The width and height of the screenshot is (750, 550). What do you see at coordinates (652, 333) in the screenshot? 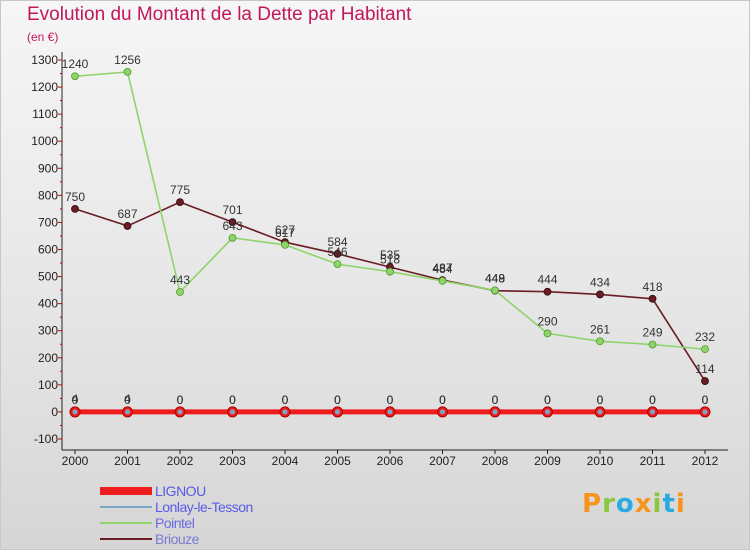
I see `data-label-pointel: 249` at bounding box center [652, 333].